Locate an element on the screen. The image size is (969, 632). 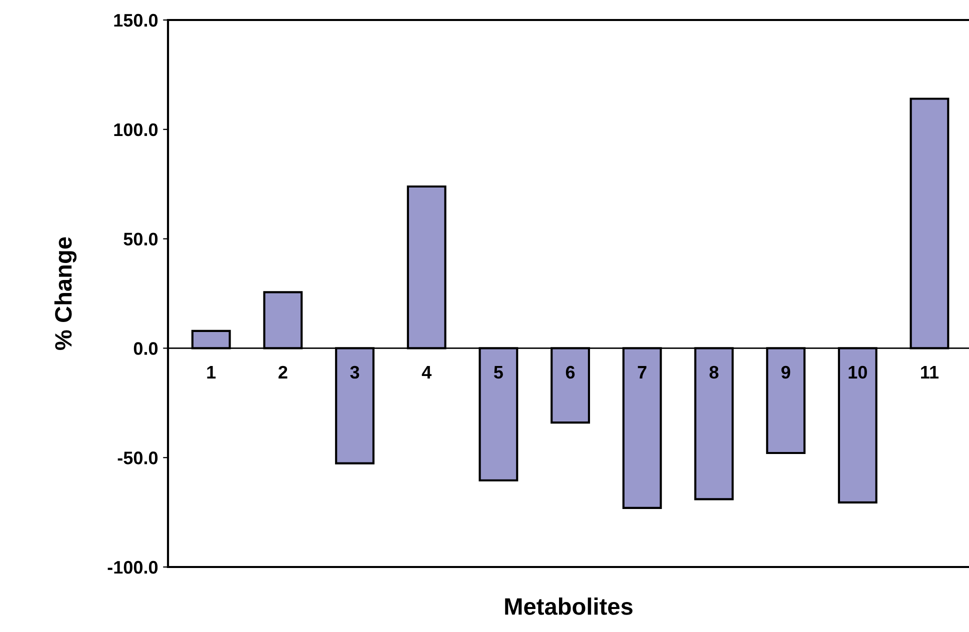
x-tick-label: 10 is located at coordinates (857, 372).